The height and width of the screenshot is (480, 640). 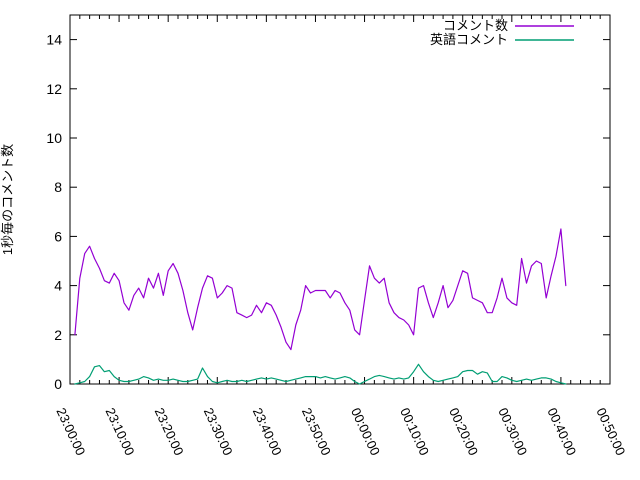 What do you see at coordinates (610, 431) in the screenshot?
I see `x-tick-label: 00:50:00` at bounding box center [610, 431].